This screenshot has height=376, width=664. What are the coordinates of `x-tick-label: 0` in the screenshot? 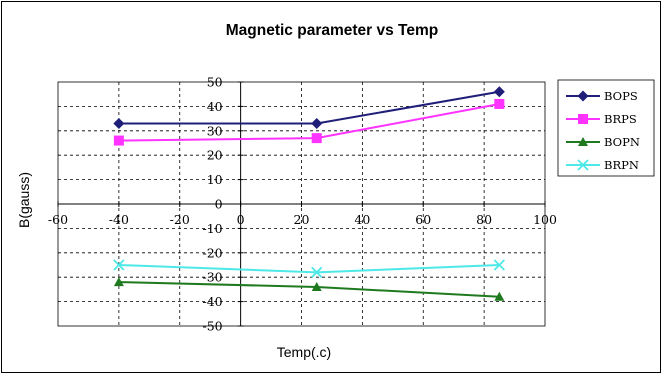 It's located at (241, 219).